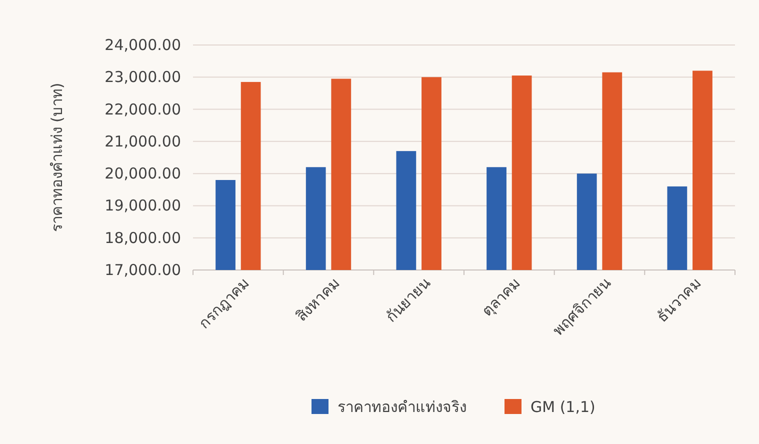  Describe the element at coordinates (142, 270) in the screenshot. I see `y-tick-label: 17,000.00` at that location.